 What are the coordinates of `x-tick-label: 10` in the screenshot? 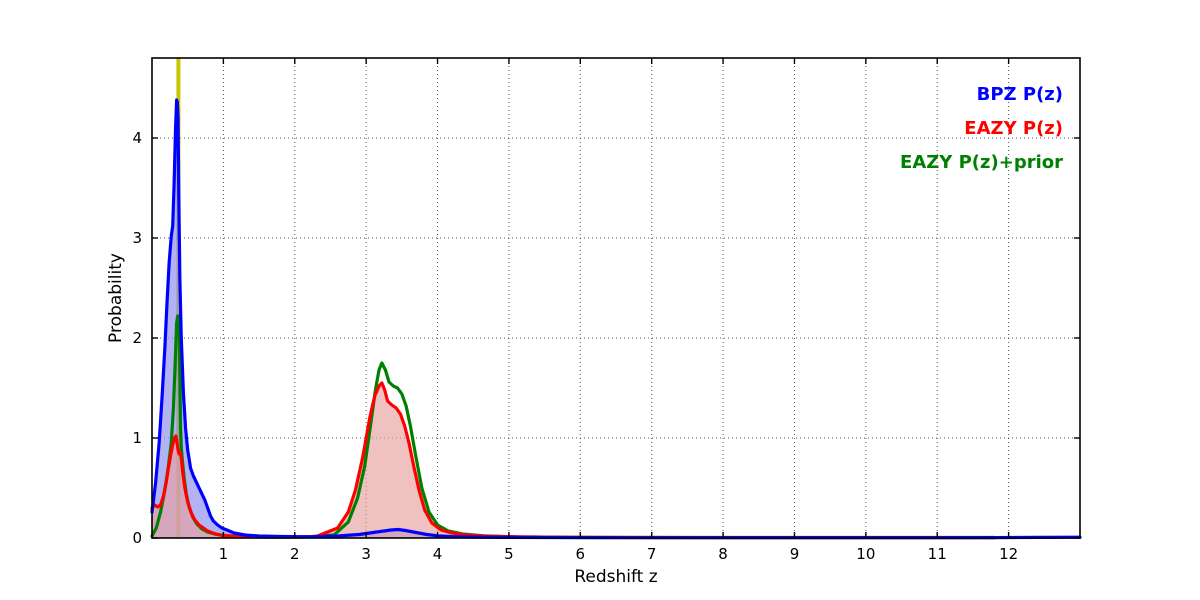 It's located at (865, 554).